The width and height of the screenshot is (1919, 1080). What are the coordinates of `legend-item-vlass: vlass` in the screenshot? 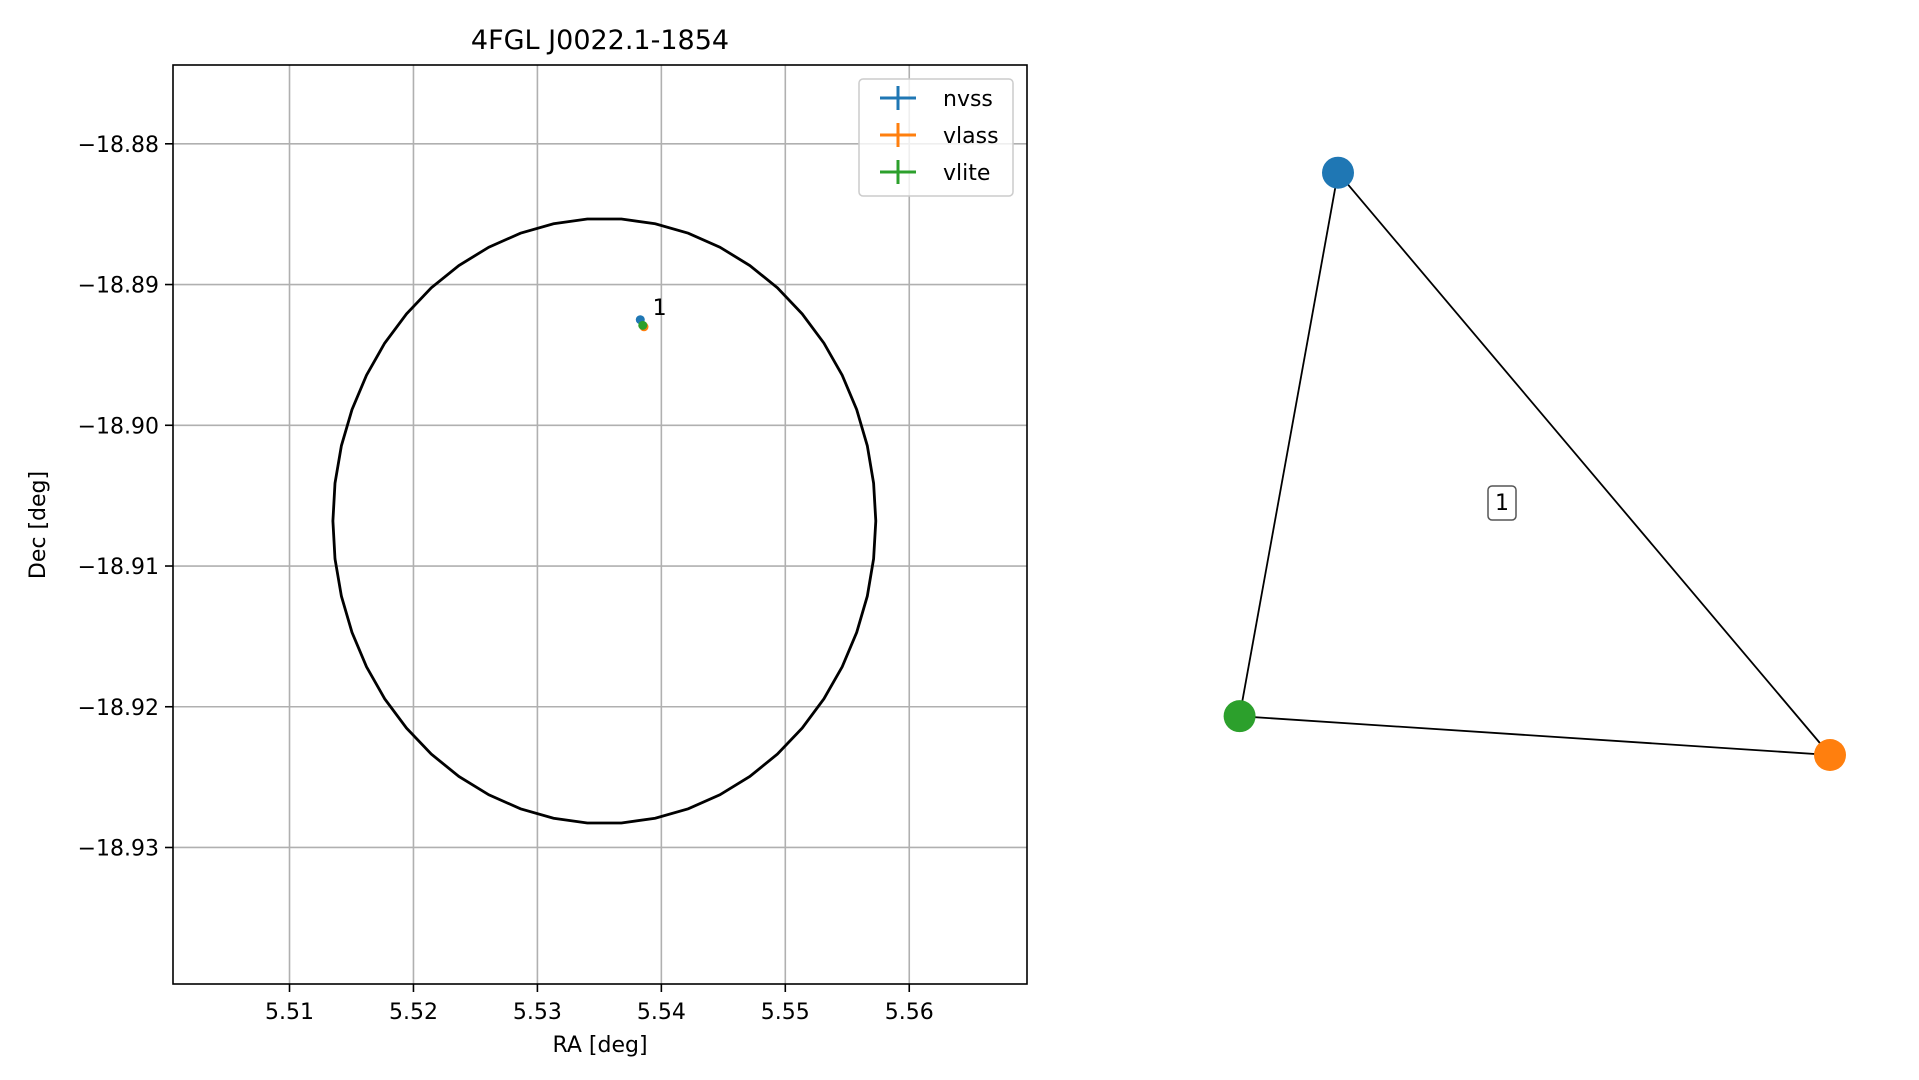 It's located at (939, 136).